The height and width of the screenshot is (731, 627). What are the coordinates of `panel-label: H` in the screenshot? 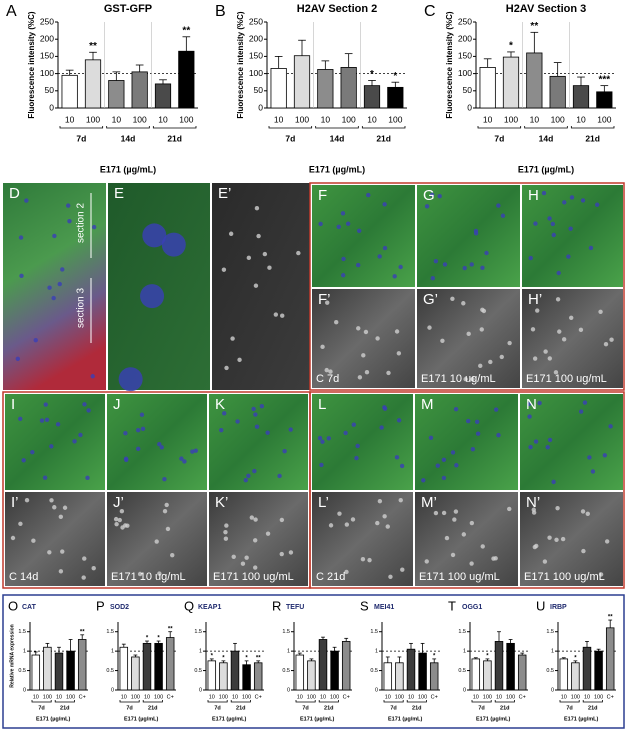 It's located at (533, 195).